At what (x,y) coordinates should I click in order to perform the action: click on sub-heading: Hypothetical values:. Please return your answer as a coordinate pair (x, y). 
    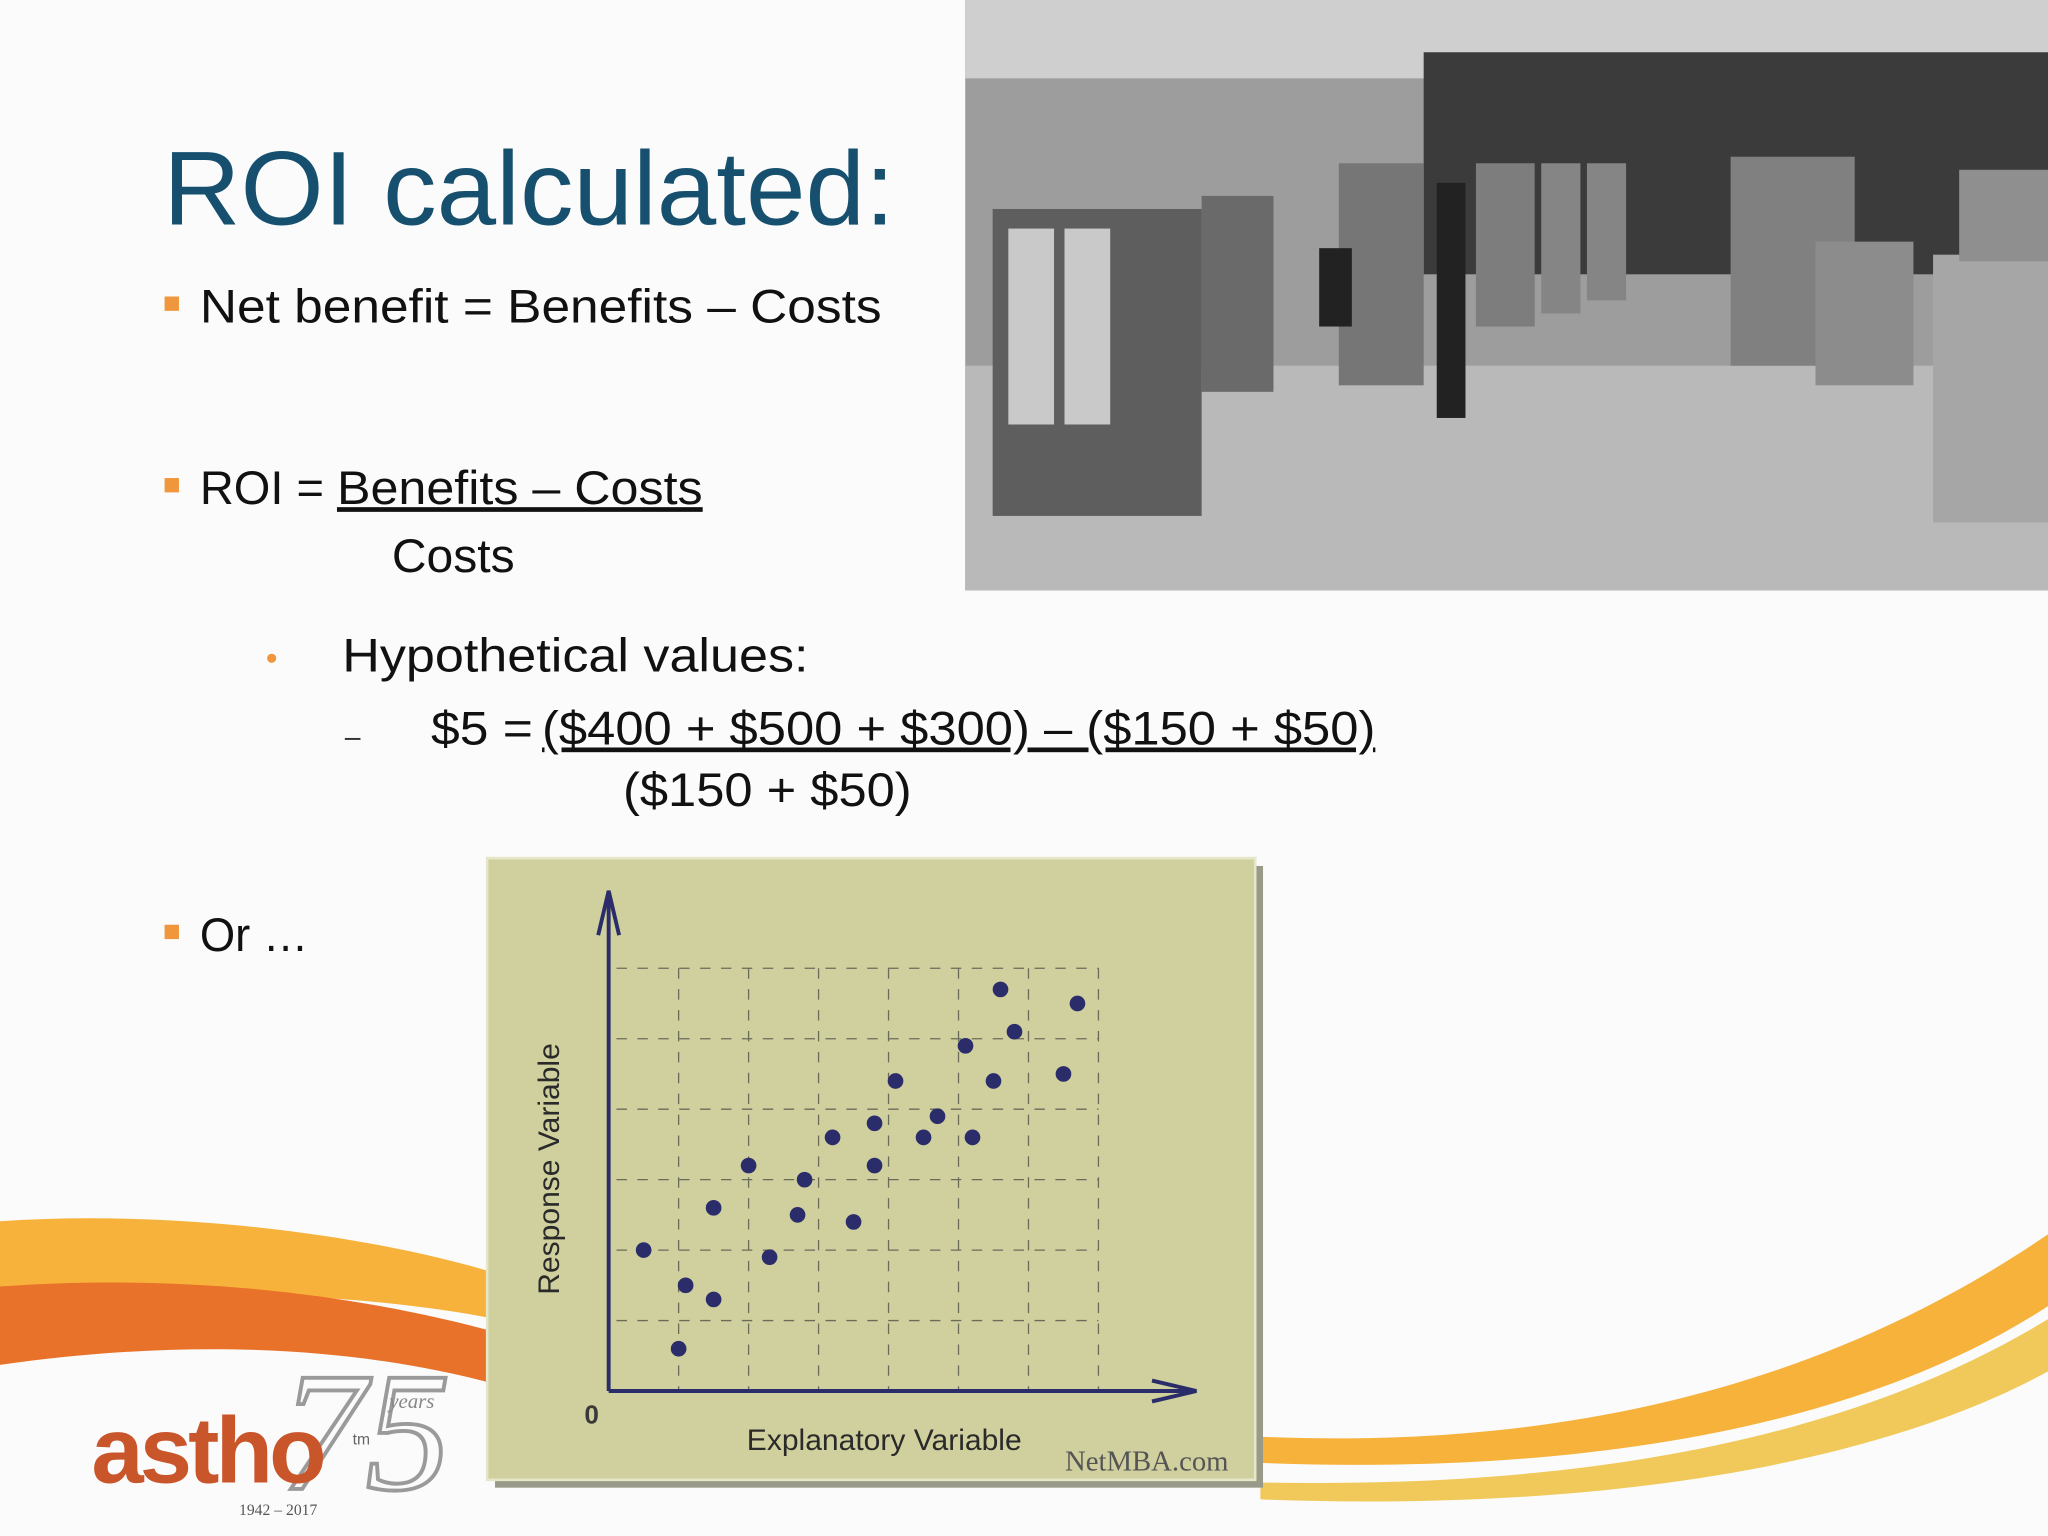
    Looking at the image, I should click on (575, 654).